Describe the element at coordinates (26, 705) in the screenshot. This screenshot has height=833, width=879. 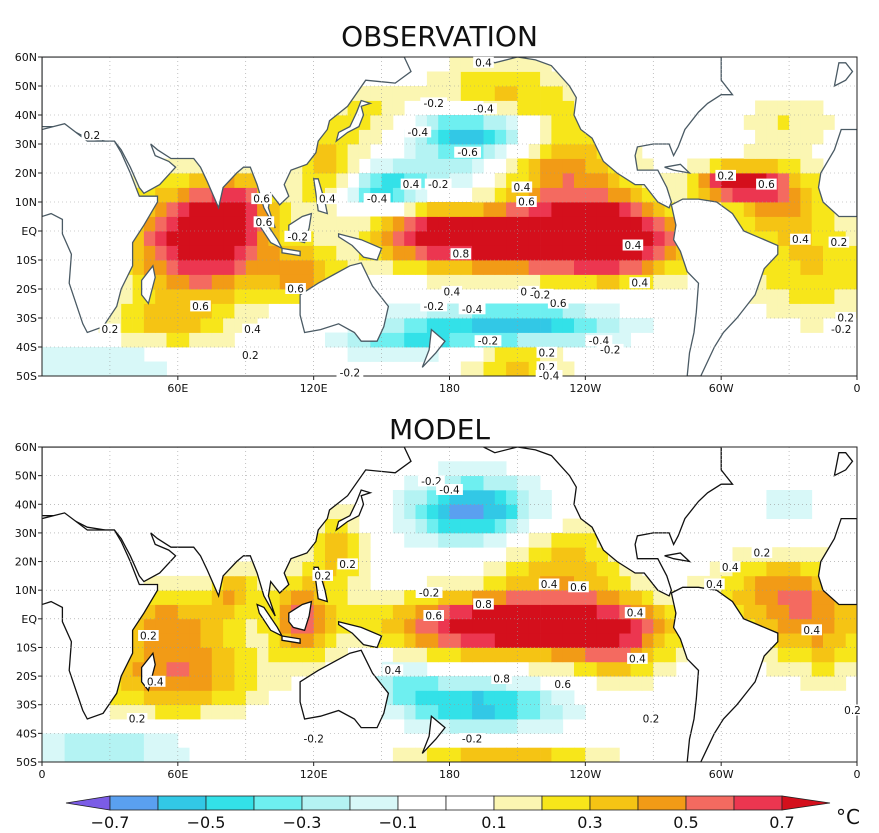
I see `latitude-label: 30S` at that location.